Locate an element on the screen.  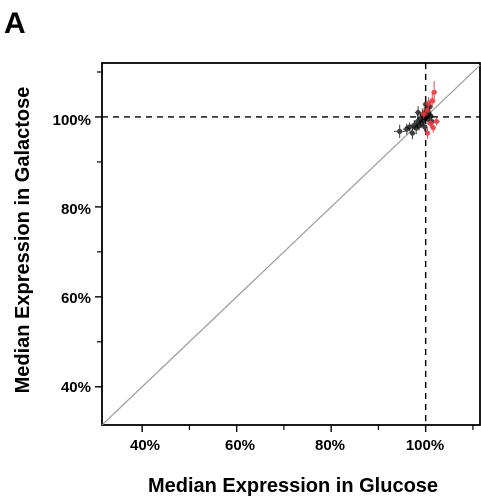
x-tick-label: 60% is located at coordinates (240, 445).